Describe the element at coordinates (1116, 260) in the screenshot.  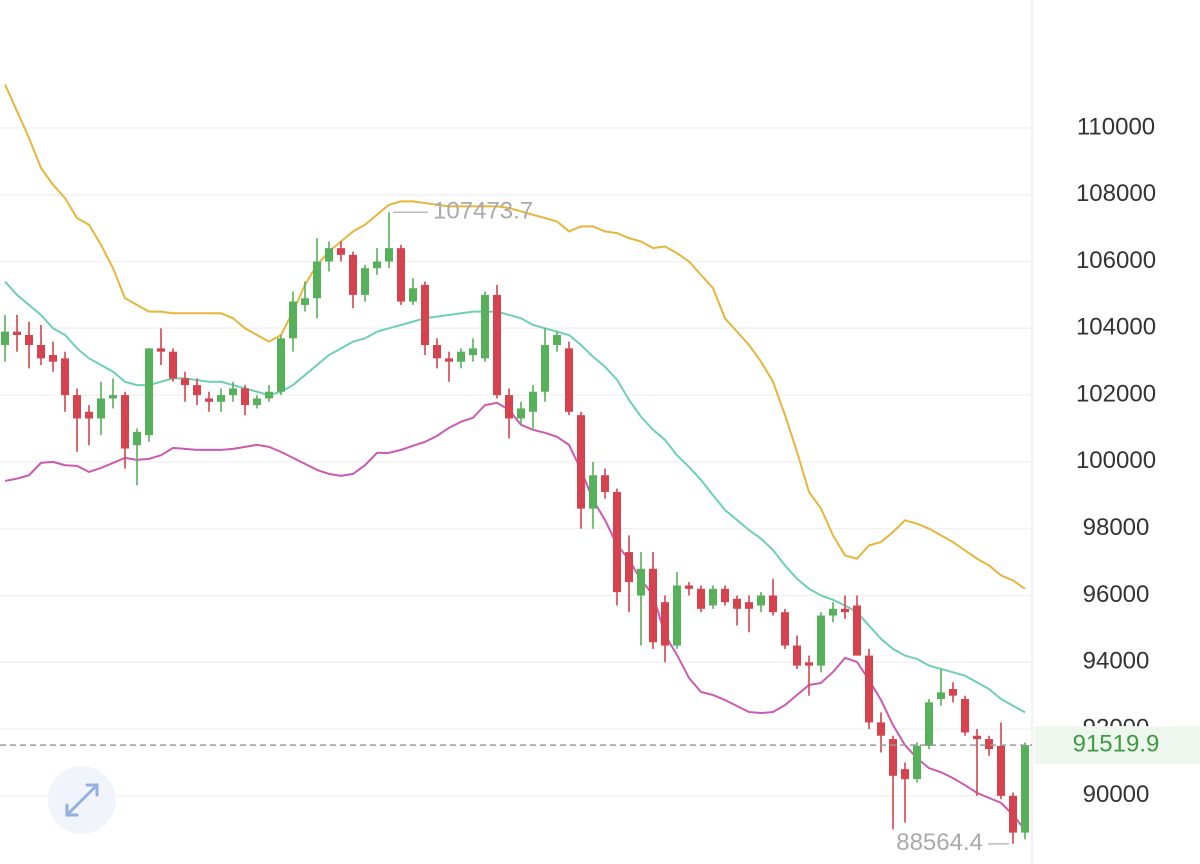
I see `y-tick-label: 106000` at that location.